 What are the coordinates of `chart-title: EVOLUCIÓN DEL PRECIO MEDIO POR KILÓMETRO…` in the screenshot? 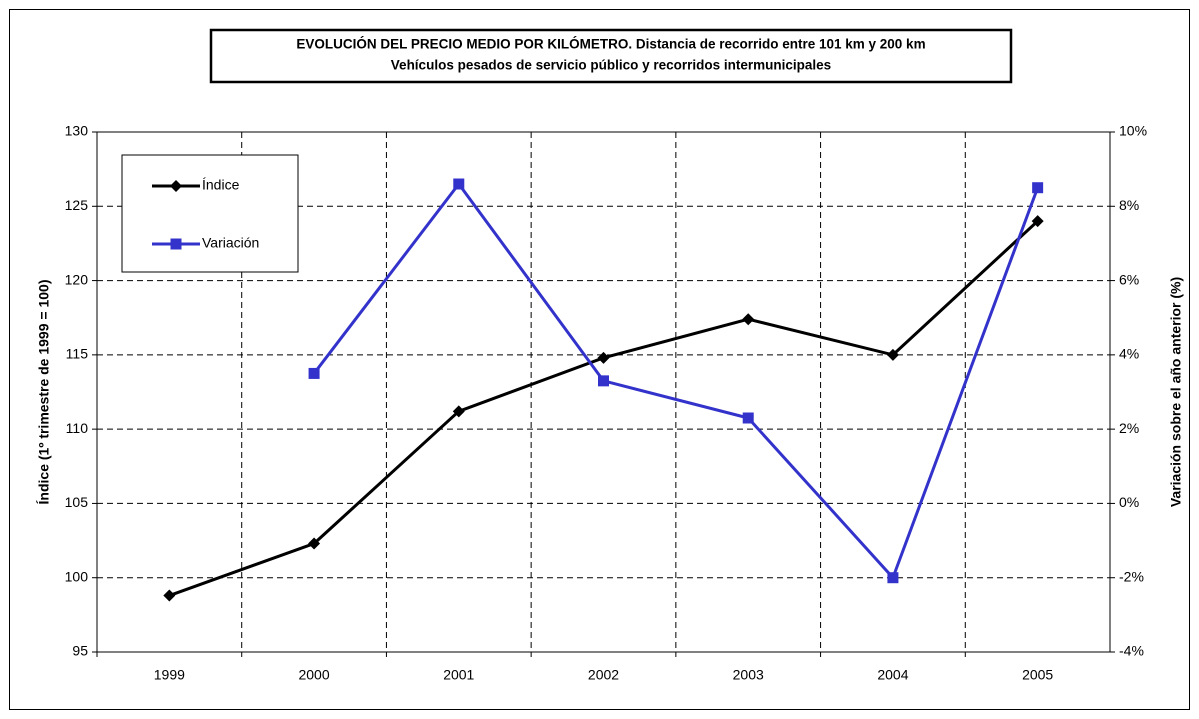 It's located at (610, 44).